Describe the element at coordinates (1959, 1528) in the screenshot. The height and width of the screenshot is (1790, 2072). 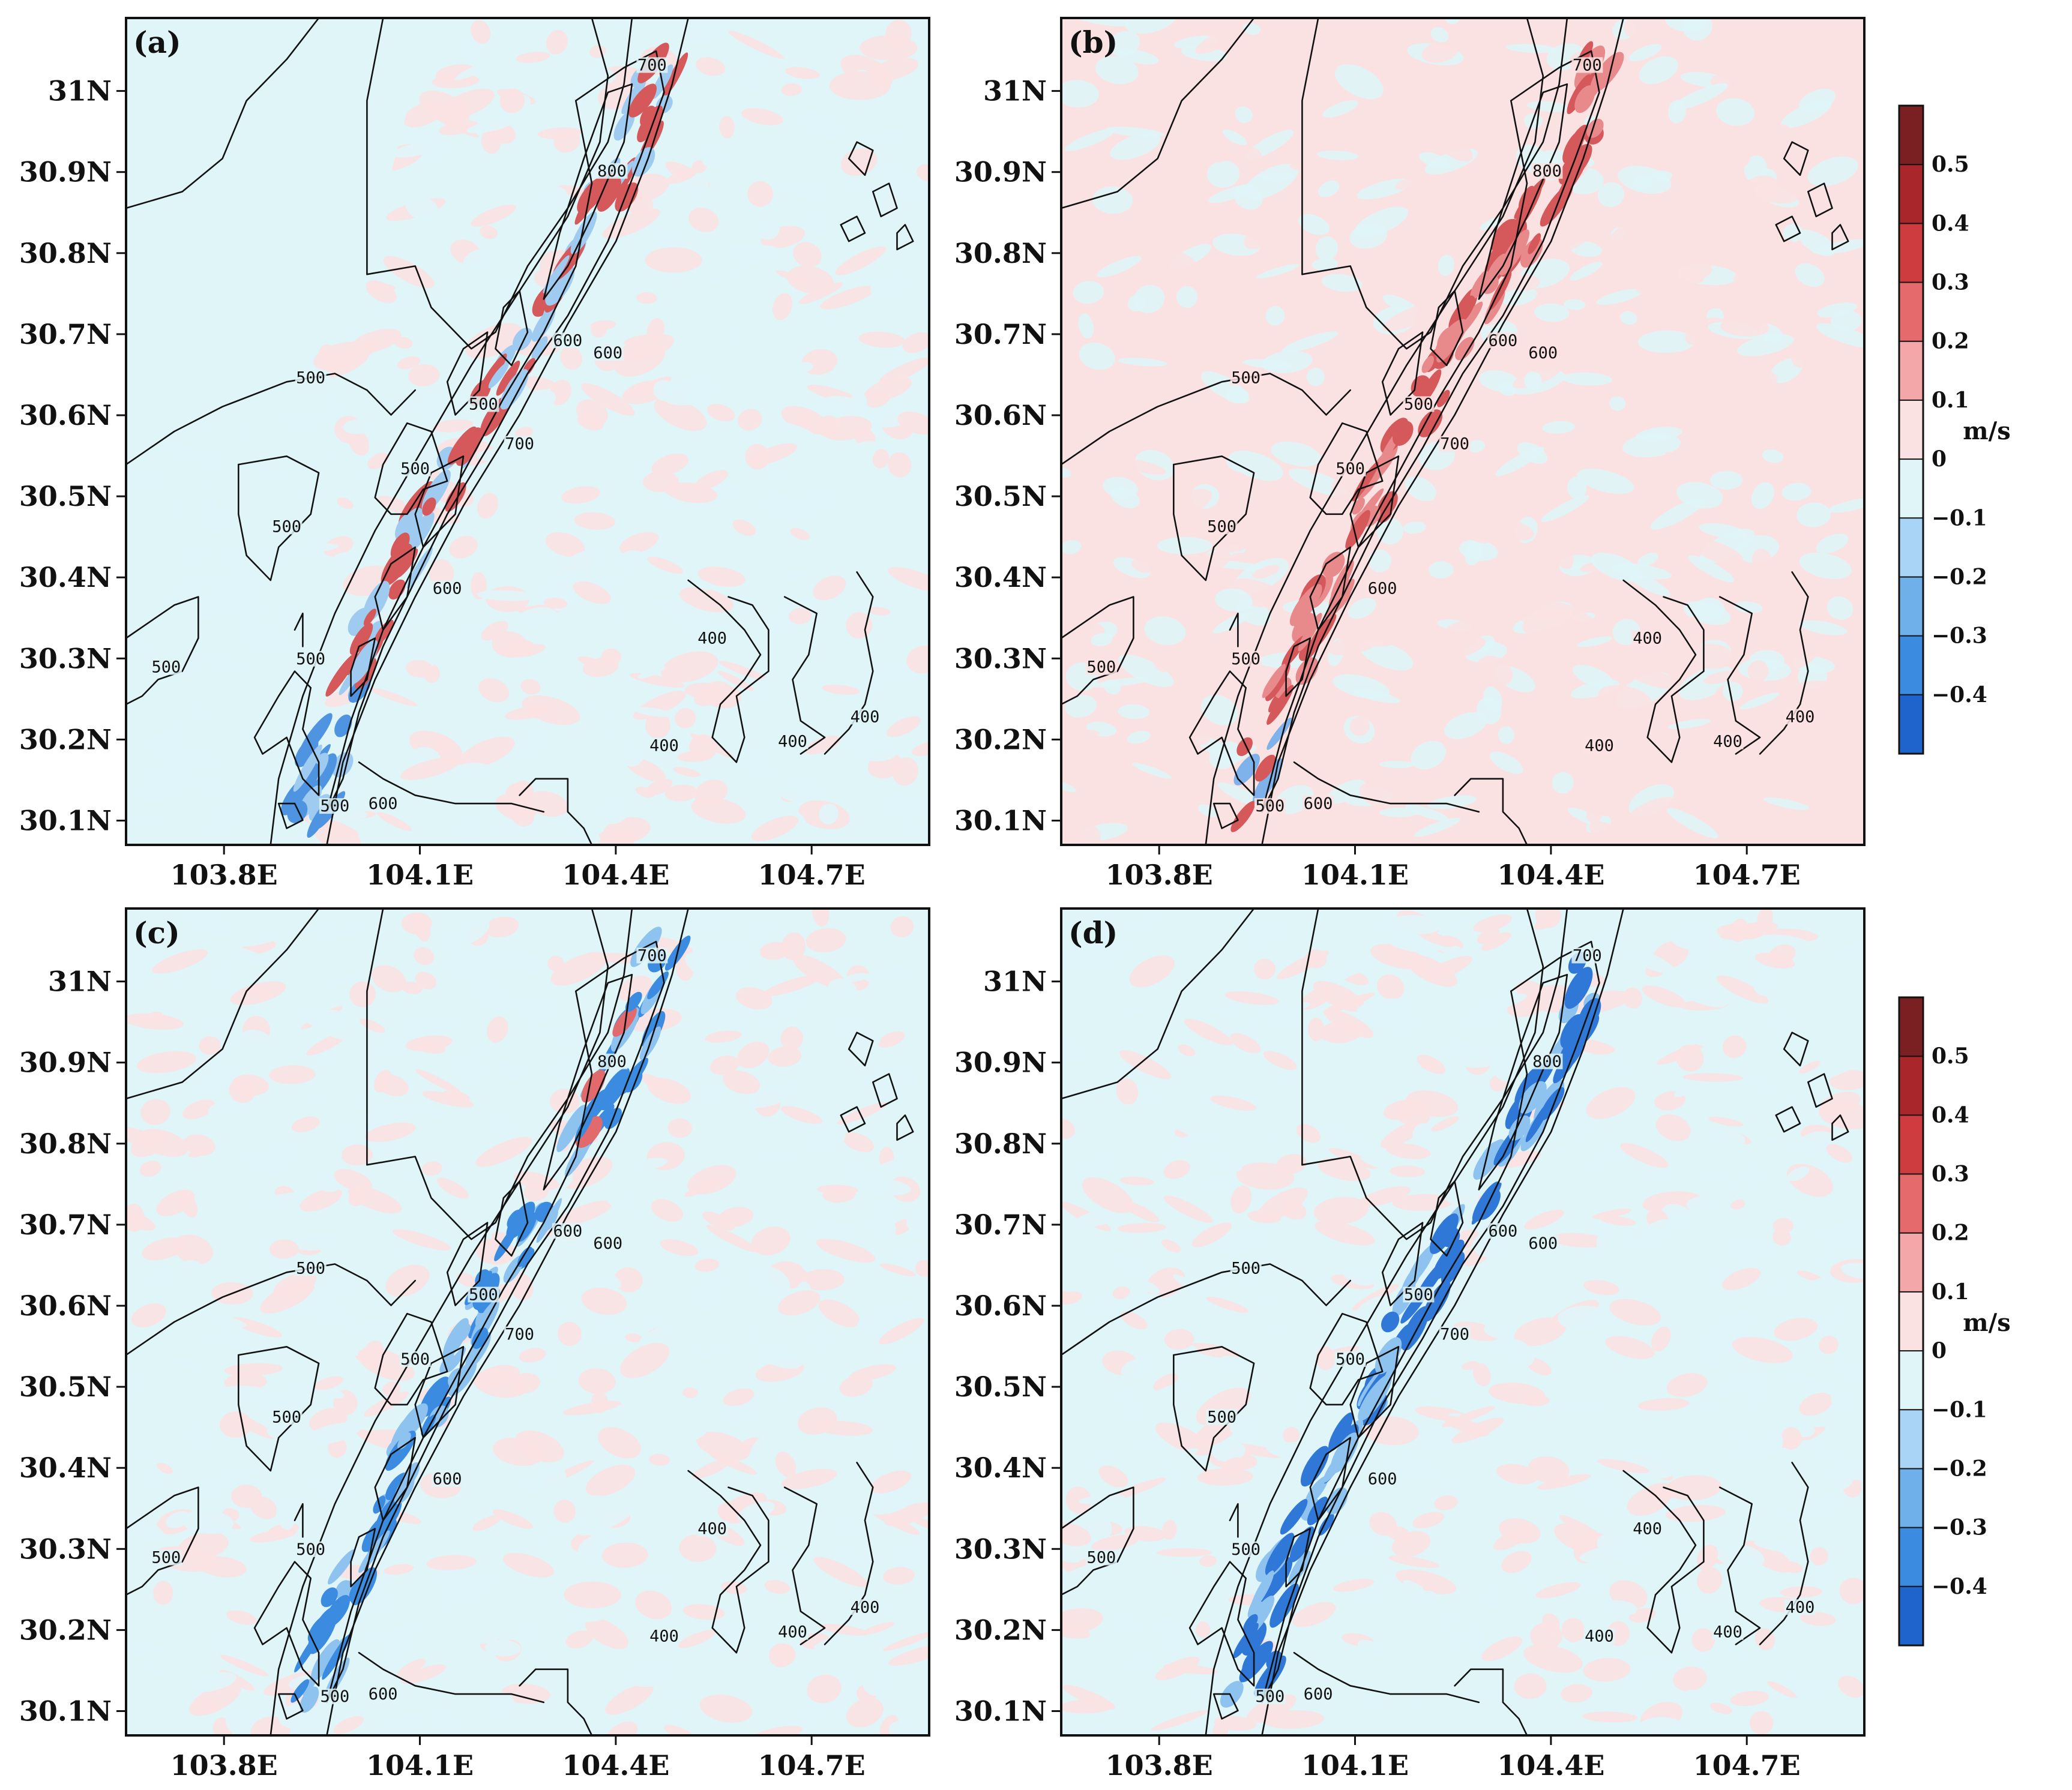
I see `colorbar-label: −0.3` at that location.